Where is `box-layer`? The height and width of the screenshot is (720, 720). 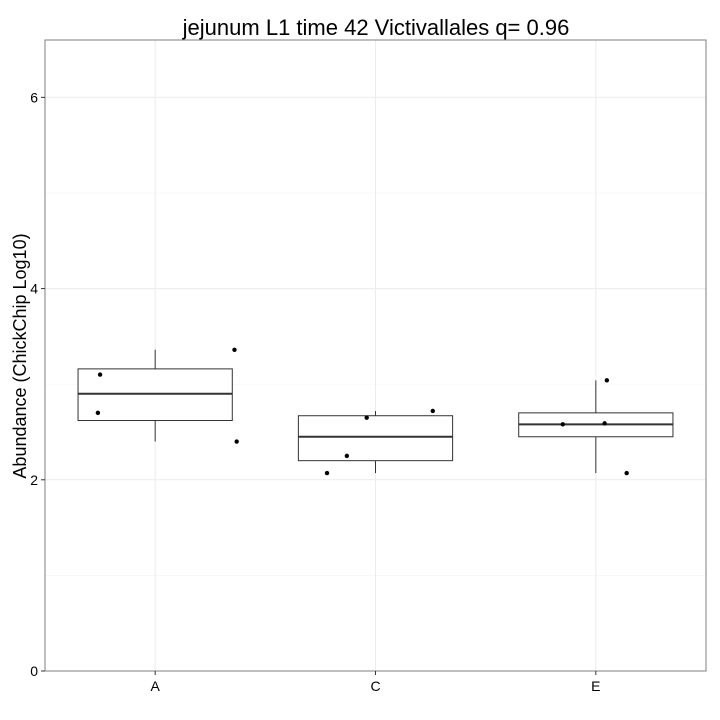
box-layer is located at coordinates (375, 411).